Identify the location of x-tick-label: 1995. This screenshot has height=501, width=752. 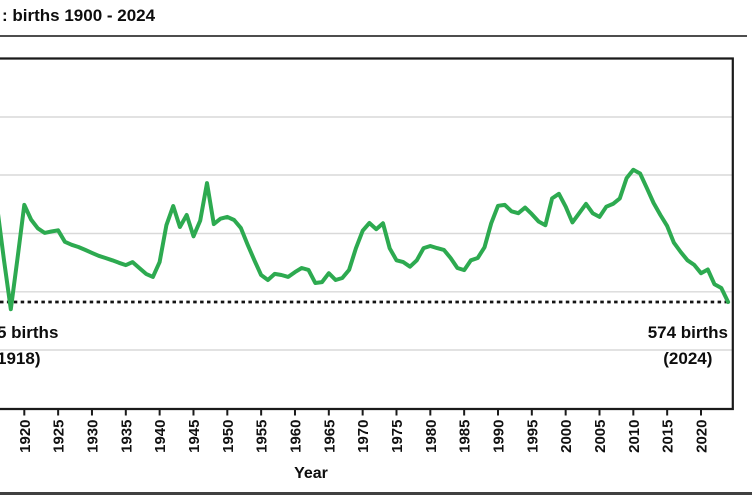
(532, 436).